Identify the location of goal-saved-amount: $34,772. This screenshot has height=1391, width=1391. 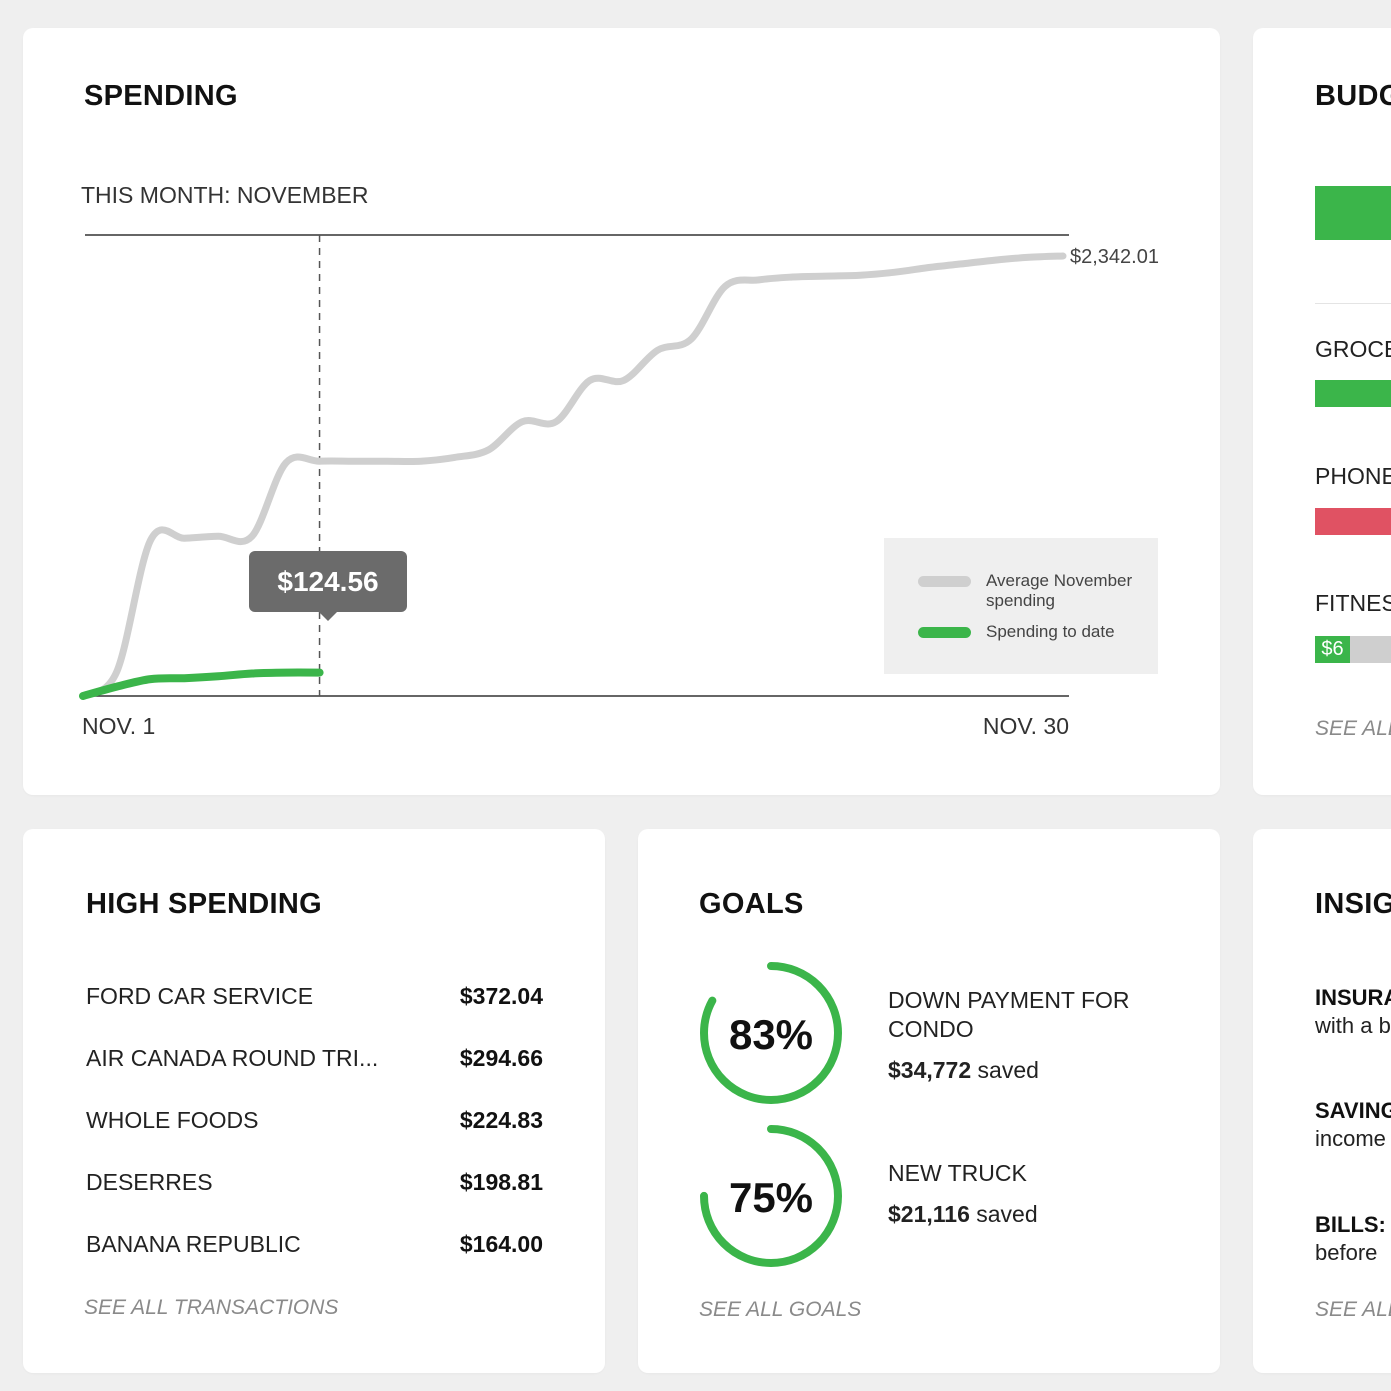
(930, 1070).